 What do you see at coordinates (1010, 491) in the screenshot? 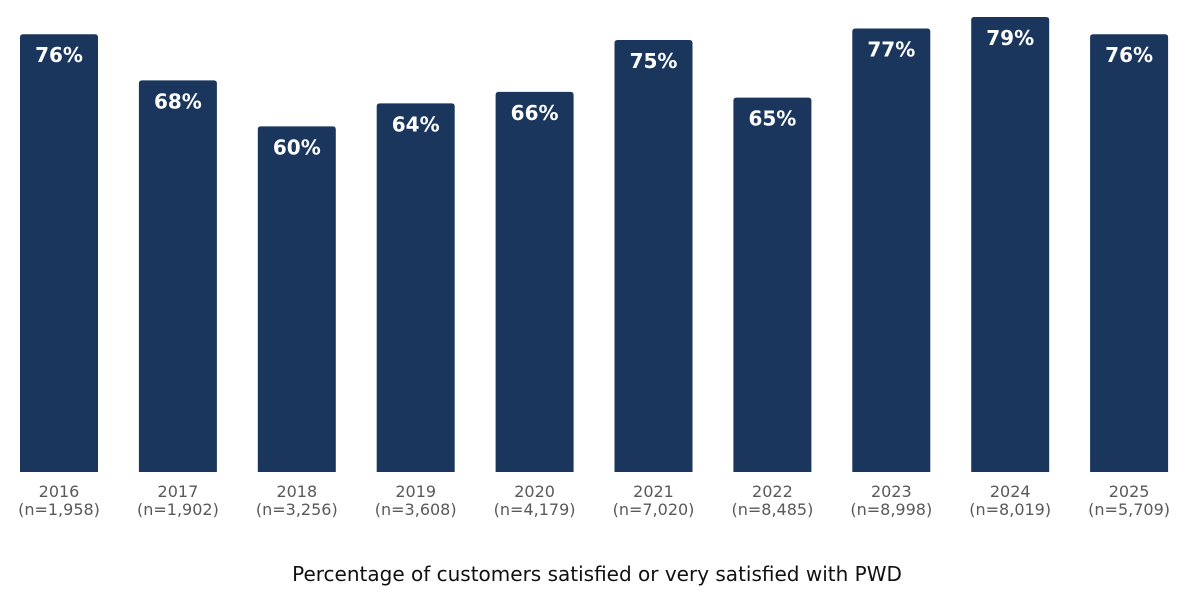
I see `x-tick-label: 2024` at bounding box center [1010, 491].